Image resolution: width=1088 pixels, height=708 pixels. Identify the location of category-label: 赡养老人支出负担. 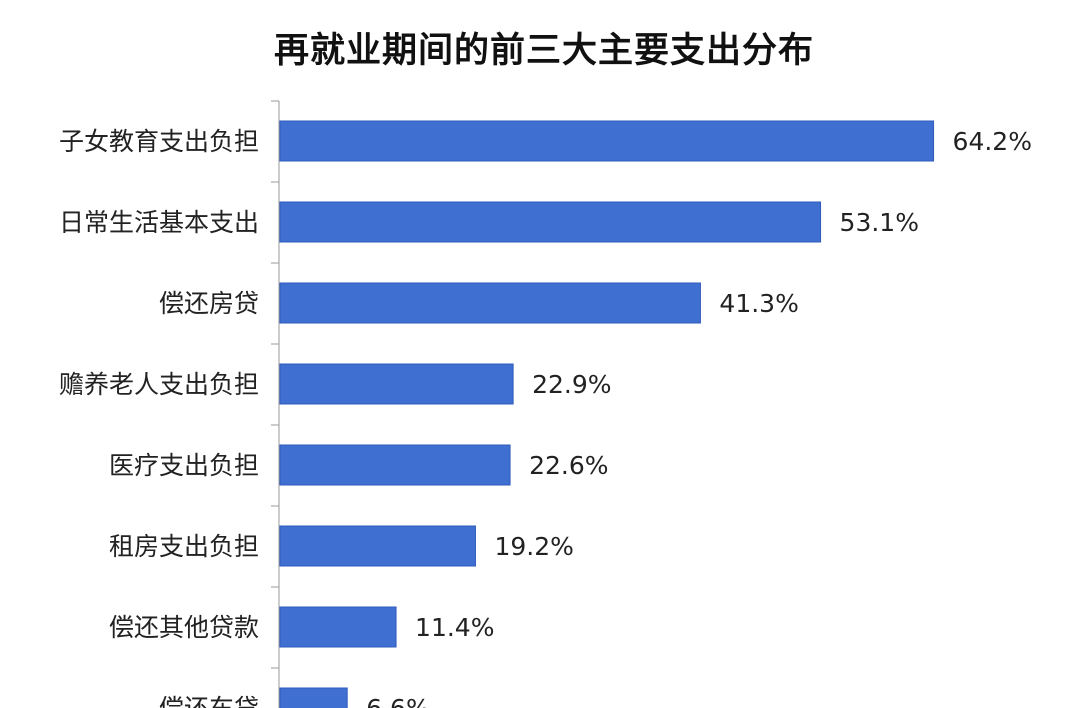
(159, 384).